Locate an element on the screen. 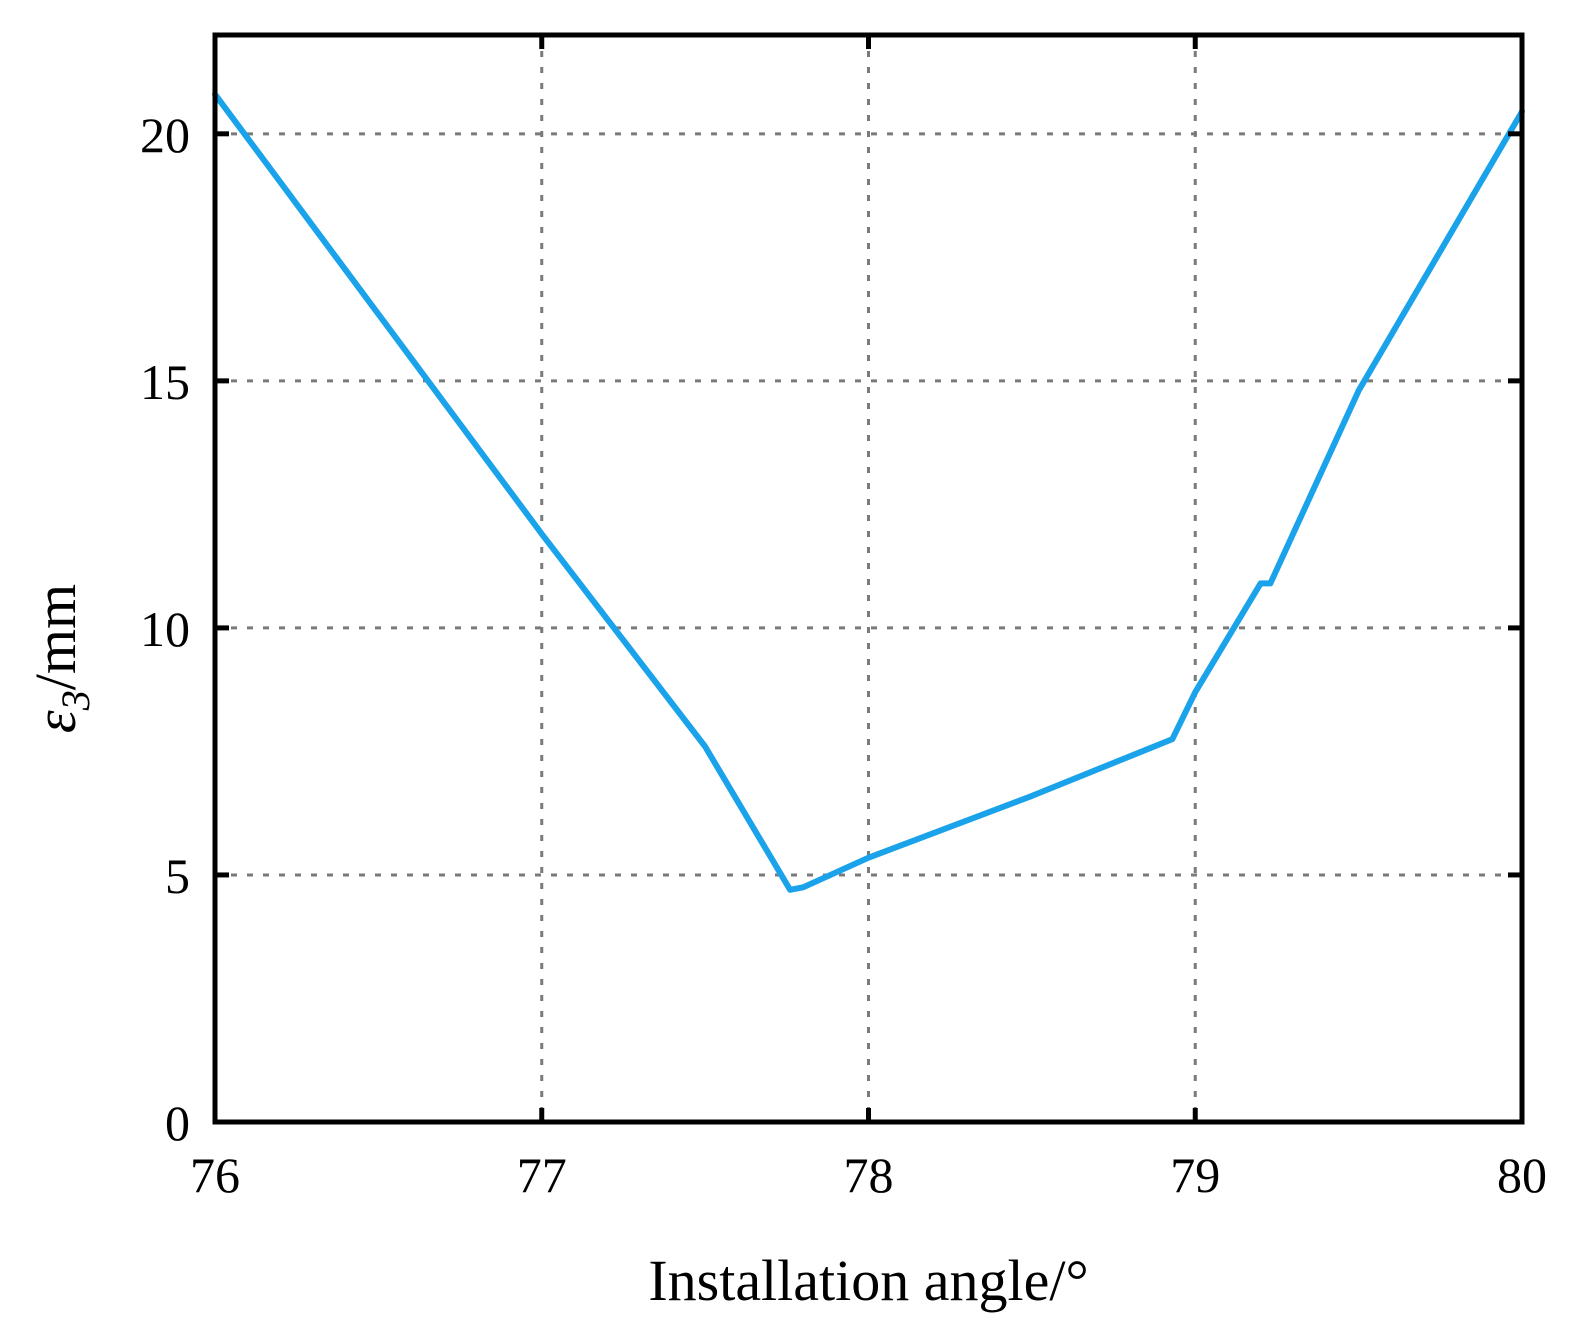  x-axis-label: Installation angle/° is located at coordinates (868, 1280).